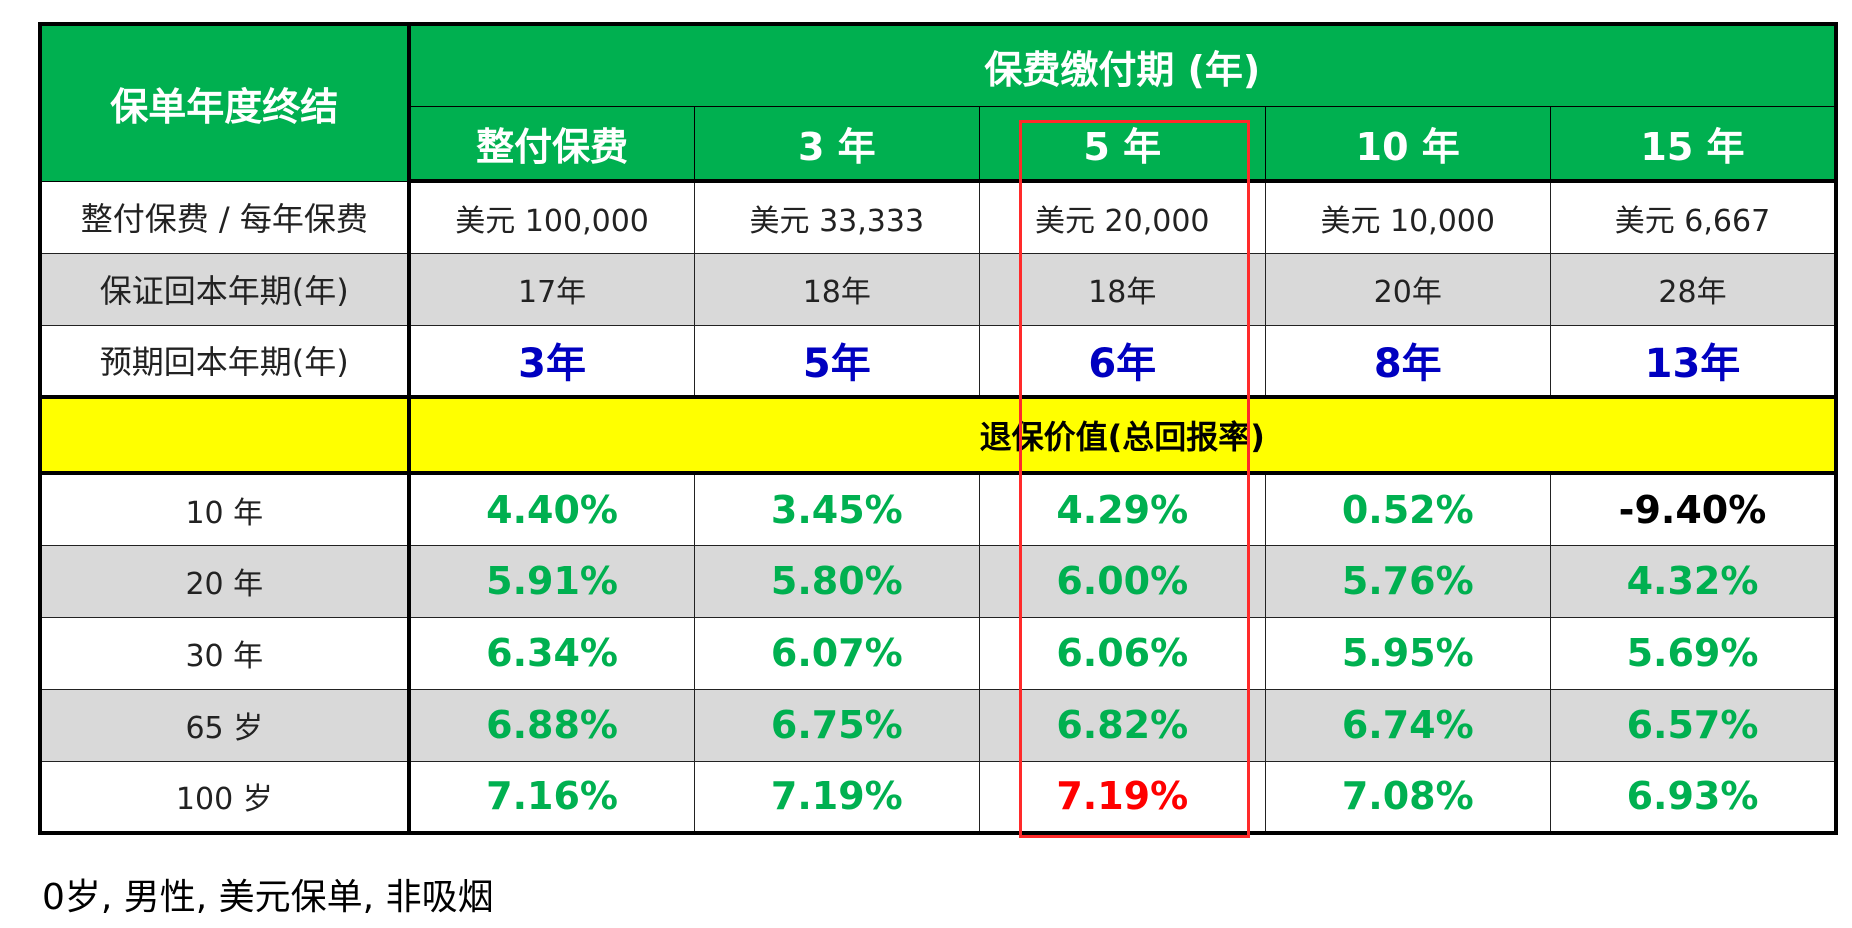 The image size is (1852, 928). What do you see at coordinates (551, 797) in the screenshot?
I see `return-cell: 7.16%` at bounding box center [551, 797].